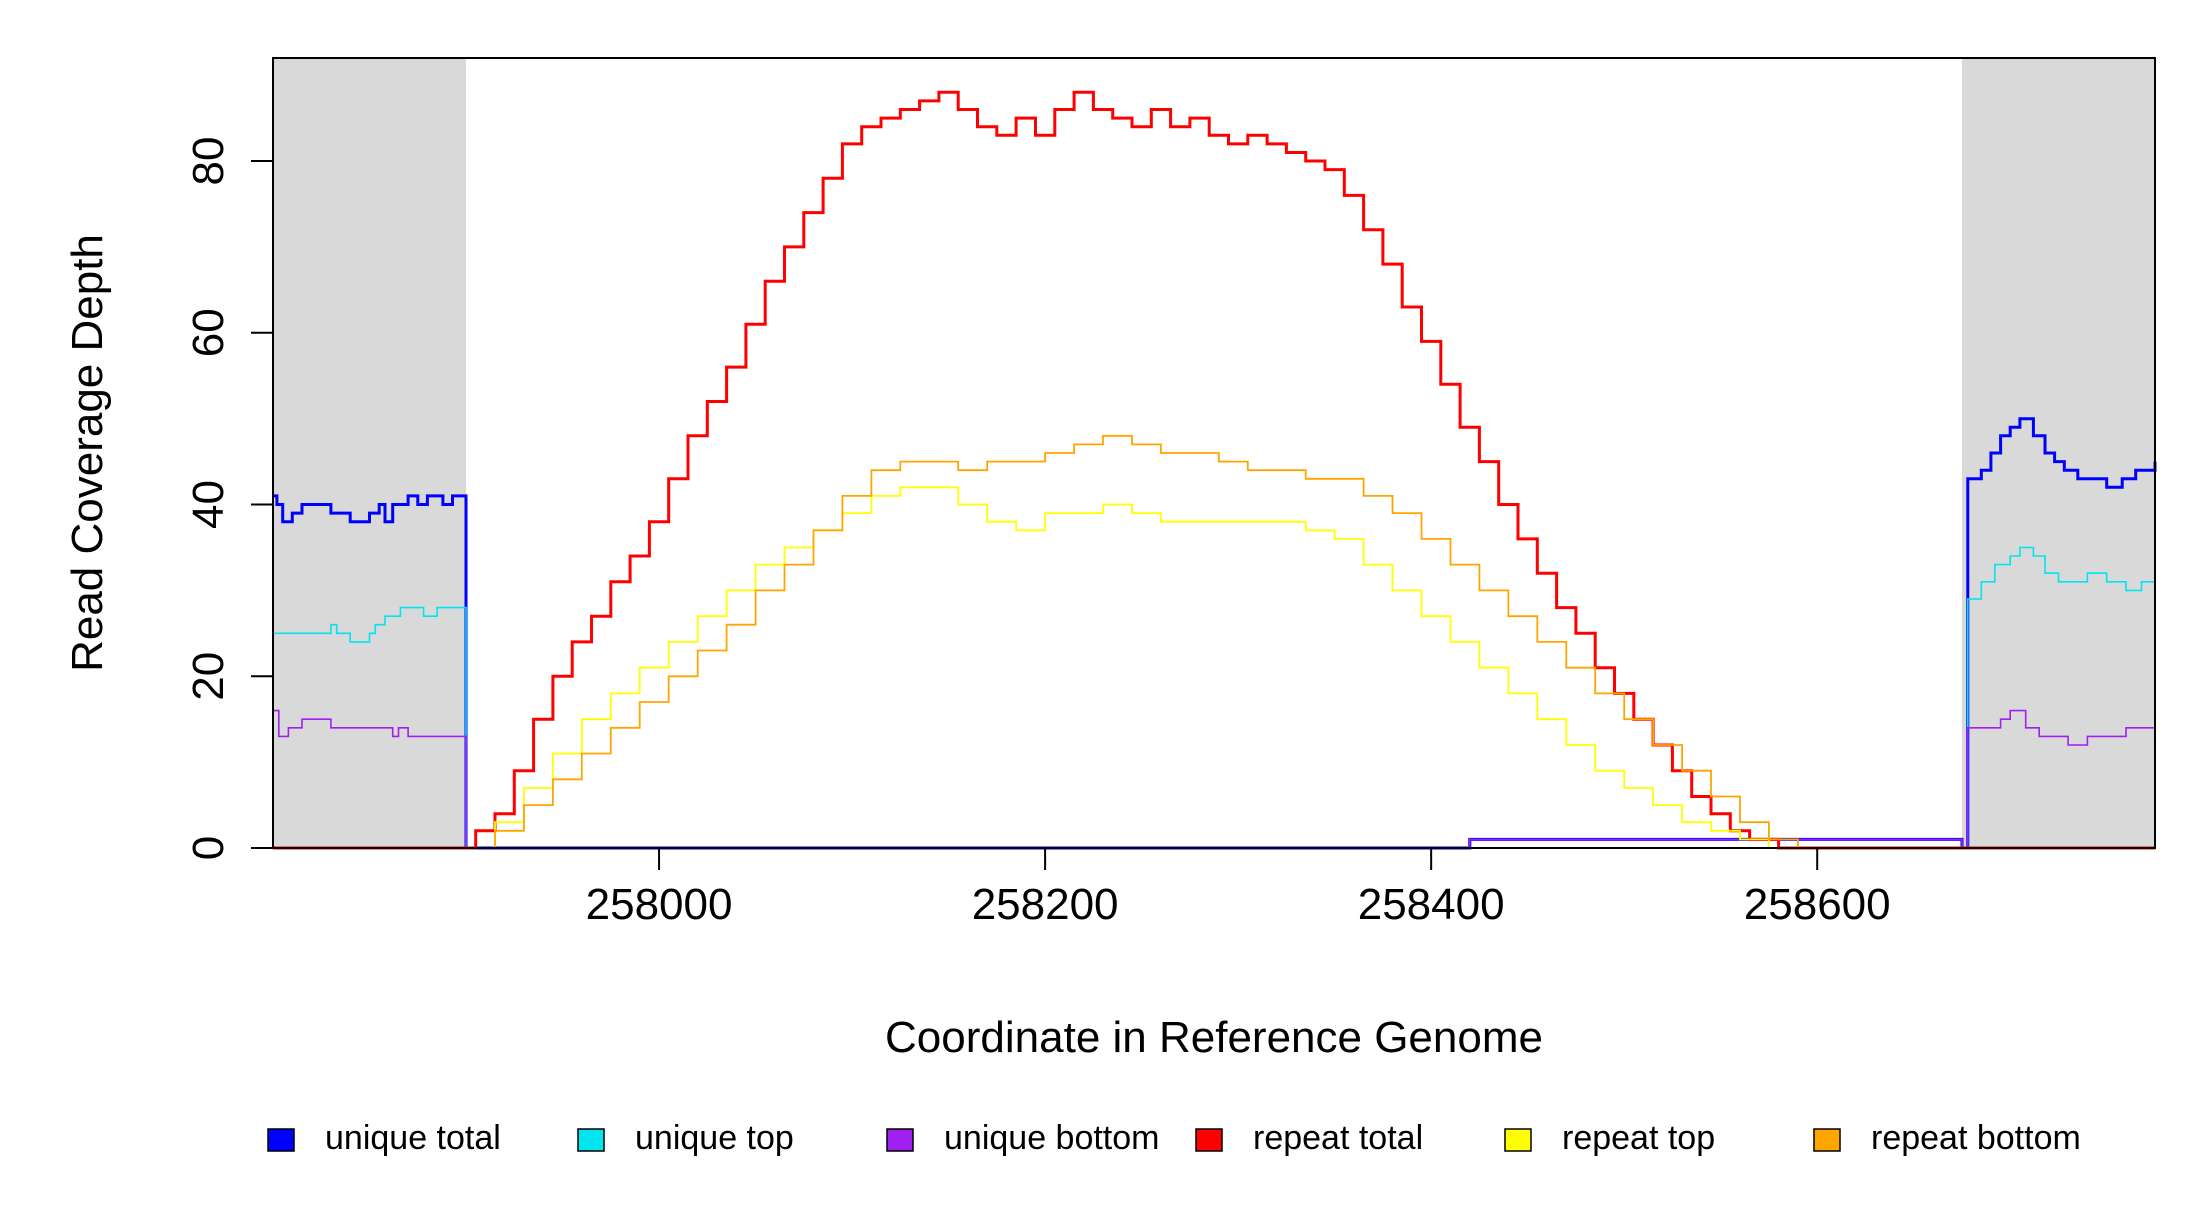  What do you see at coordinates (208, 676) in the screenshot?
I see `y-tick-label: 20` at bounding box center [208, 676].